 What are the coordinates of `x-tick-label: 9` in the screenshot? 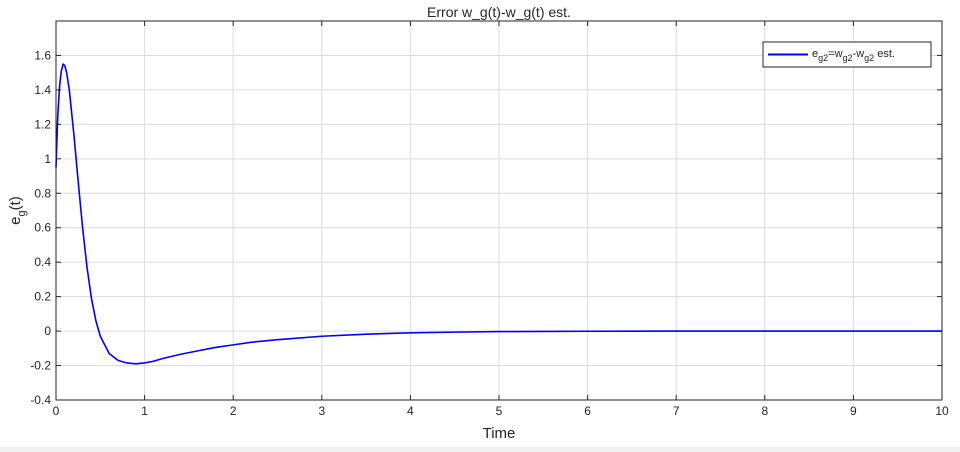 It's located at (853, 411).